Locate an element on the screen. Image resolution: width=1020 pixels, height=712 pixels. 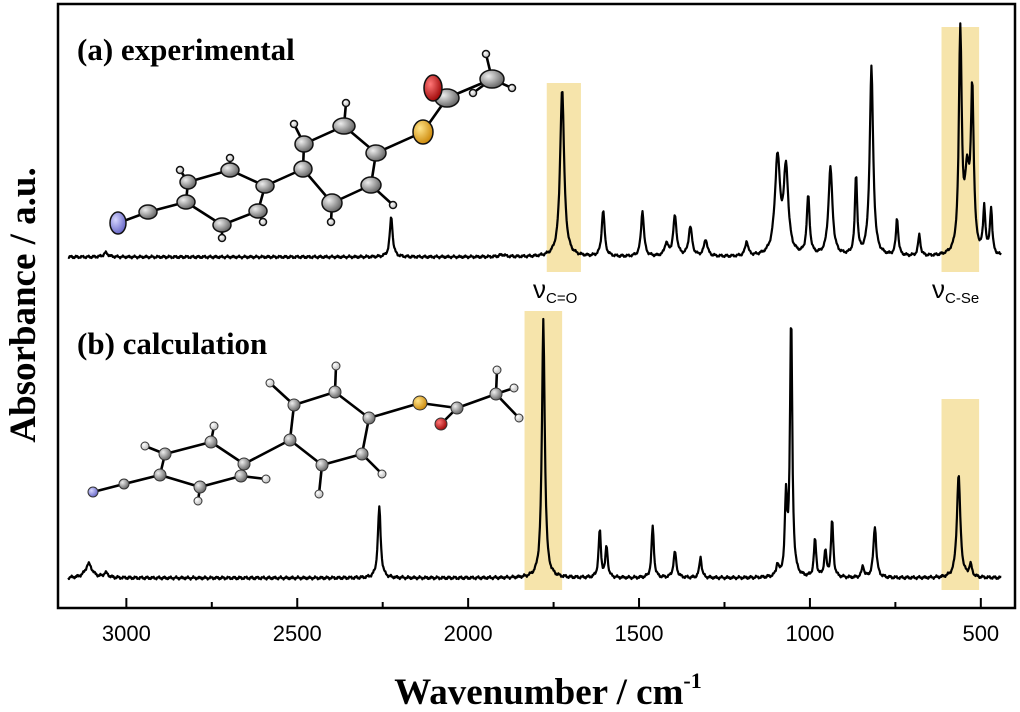
molecule-structure-experimental is located at coordinates (315, 145).